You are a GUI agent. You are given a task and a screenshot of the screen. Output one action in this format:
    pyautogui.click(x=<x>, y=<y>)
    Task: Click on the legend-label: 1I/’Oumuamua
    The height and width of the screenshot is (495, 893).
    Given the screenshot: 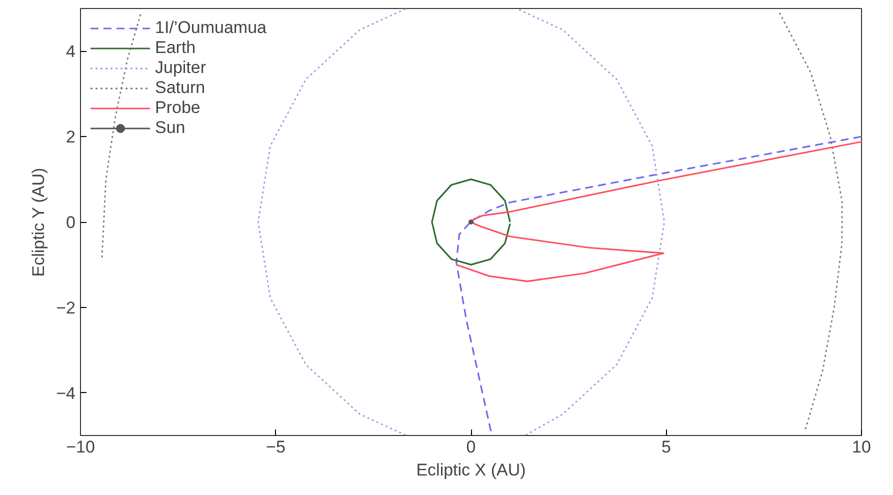 What is the action you would take?
    pyautogui.click(x=210, y=28)
    